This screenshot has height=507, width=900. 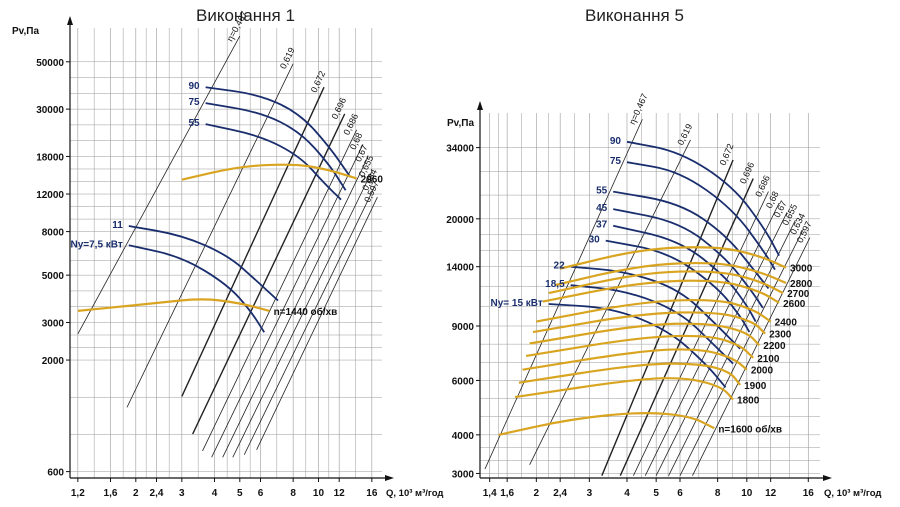 I want to click on speed-curve-label: 2100, so click(x=768, y=359).